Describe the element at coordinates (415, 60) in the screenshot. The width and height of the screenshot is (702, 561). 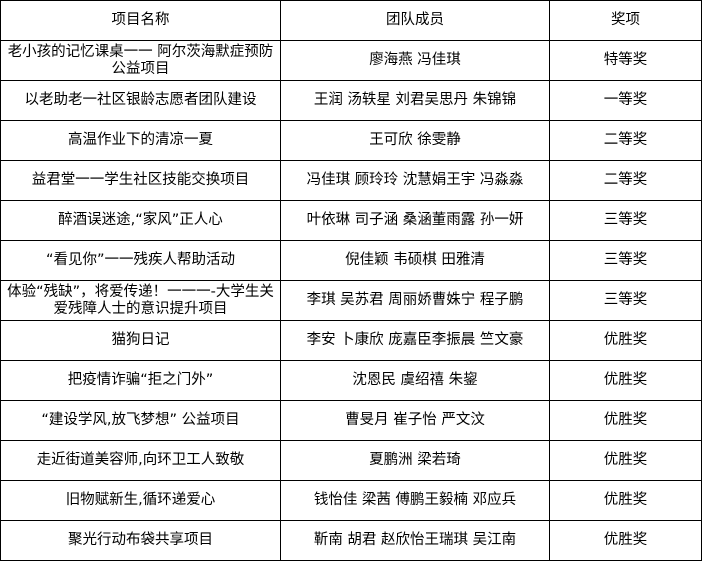
I see `team-members-cell: 廖海燕 冯佳琪` at that location.